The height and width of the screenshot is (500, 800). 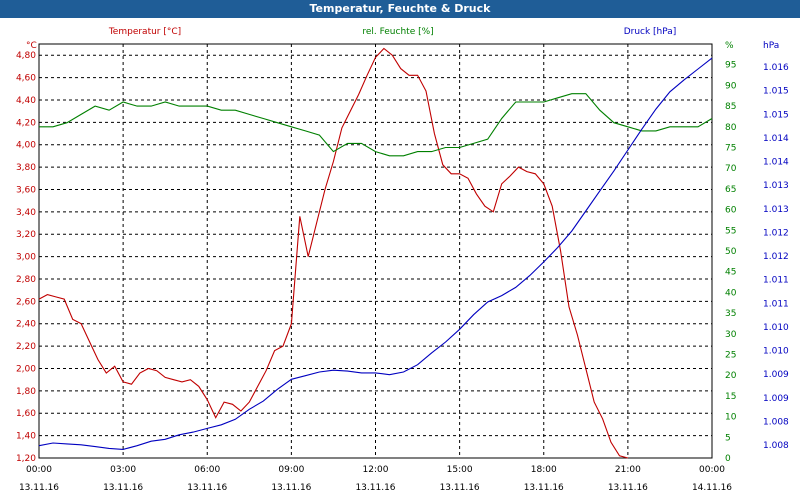 What do you see at coordinates (291, 470) in the screenshot?
I see `x-tick-time: 09:00` at bounding box center [291, 470].